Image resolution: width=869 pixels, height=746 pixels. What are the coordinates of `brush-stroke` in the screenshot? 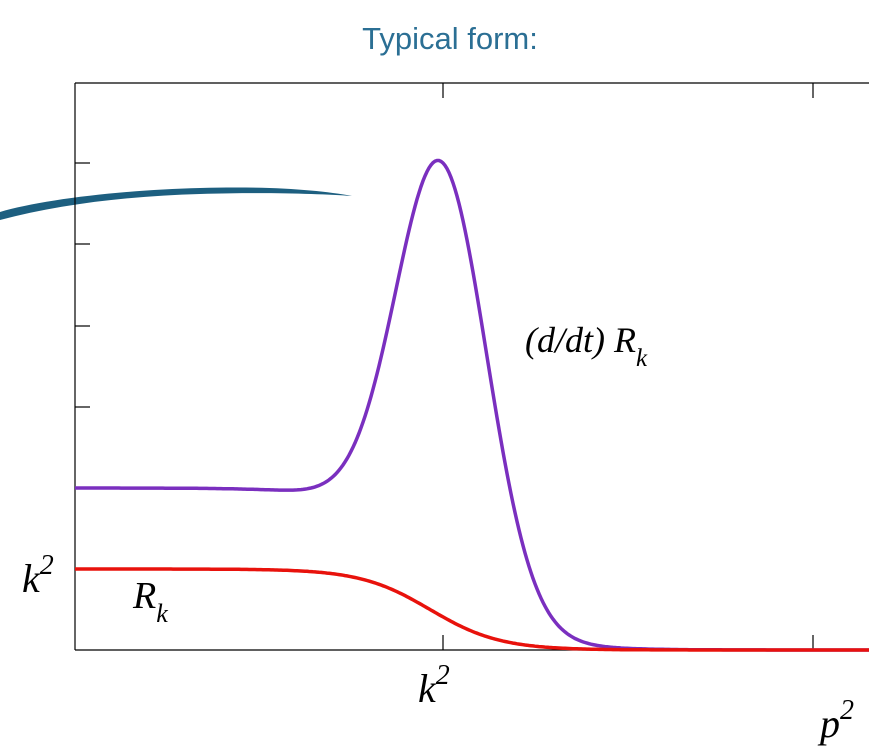 It's located at (176, 203).